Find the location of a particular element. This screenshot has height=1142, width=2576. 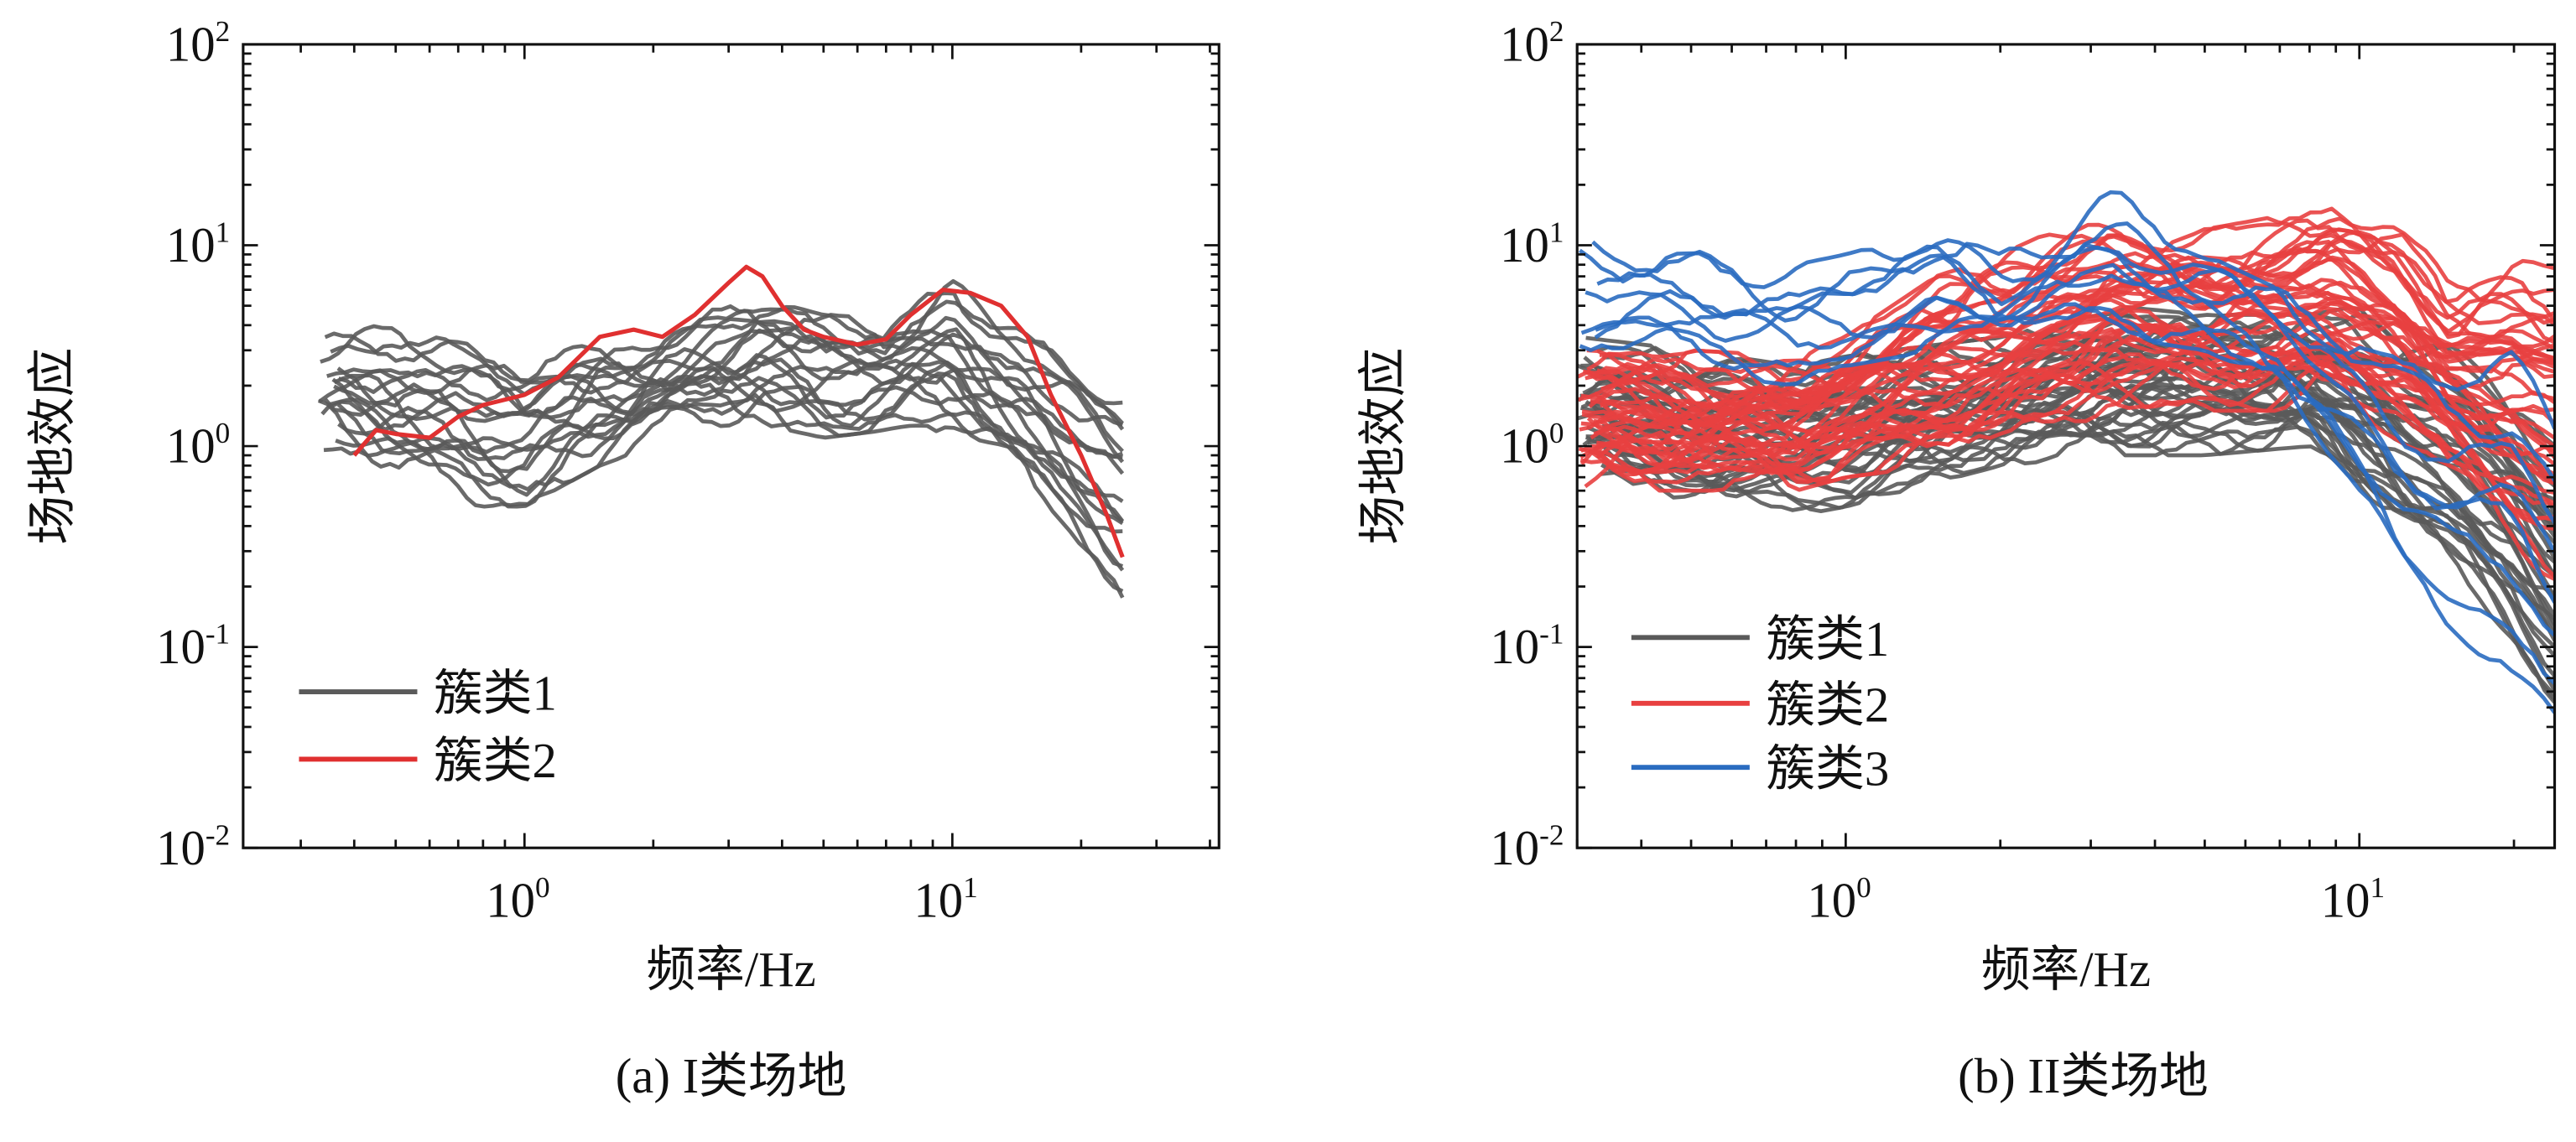

panel-caption: (b) II类场地 is located at coordinates (2083, 1076).